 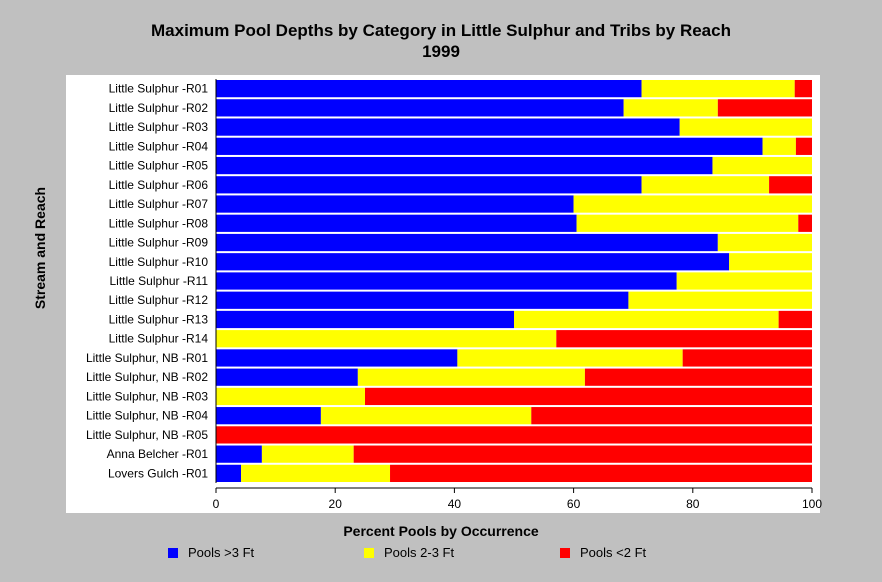 I want to click on category-label: Little Sulphur, NB -R01, so click(x=147, y=358).